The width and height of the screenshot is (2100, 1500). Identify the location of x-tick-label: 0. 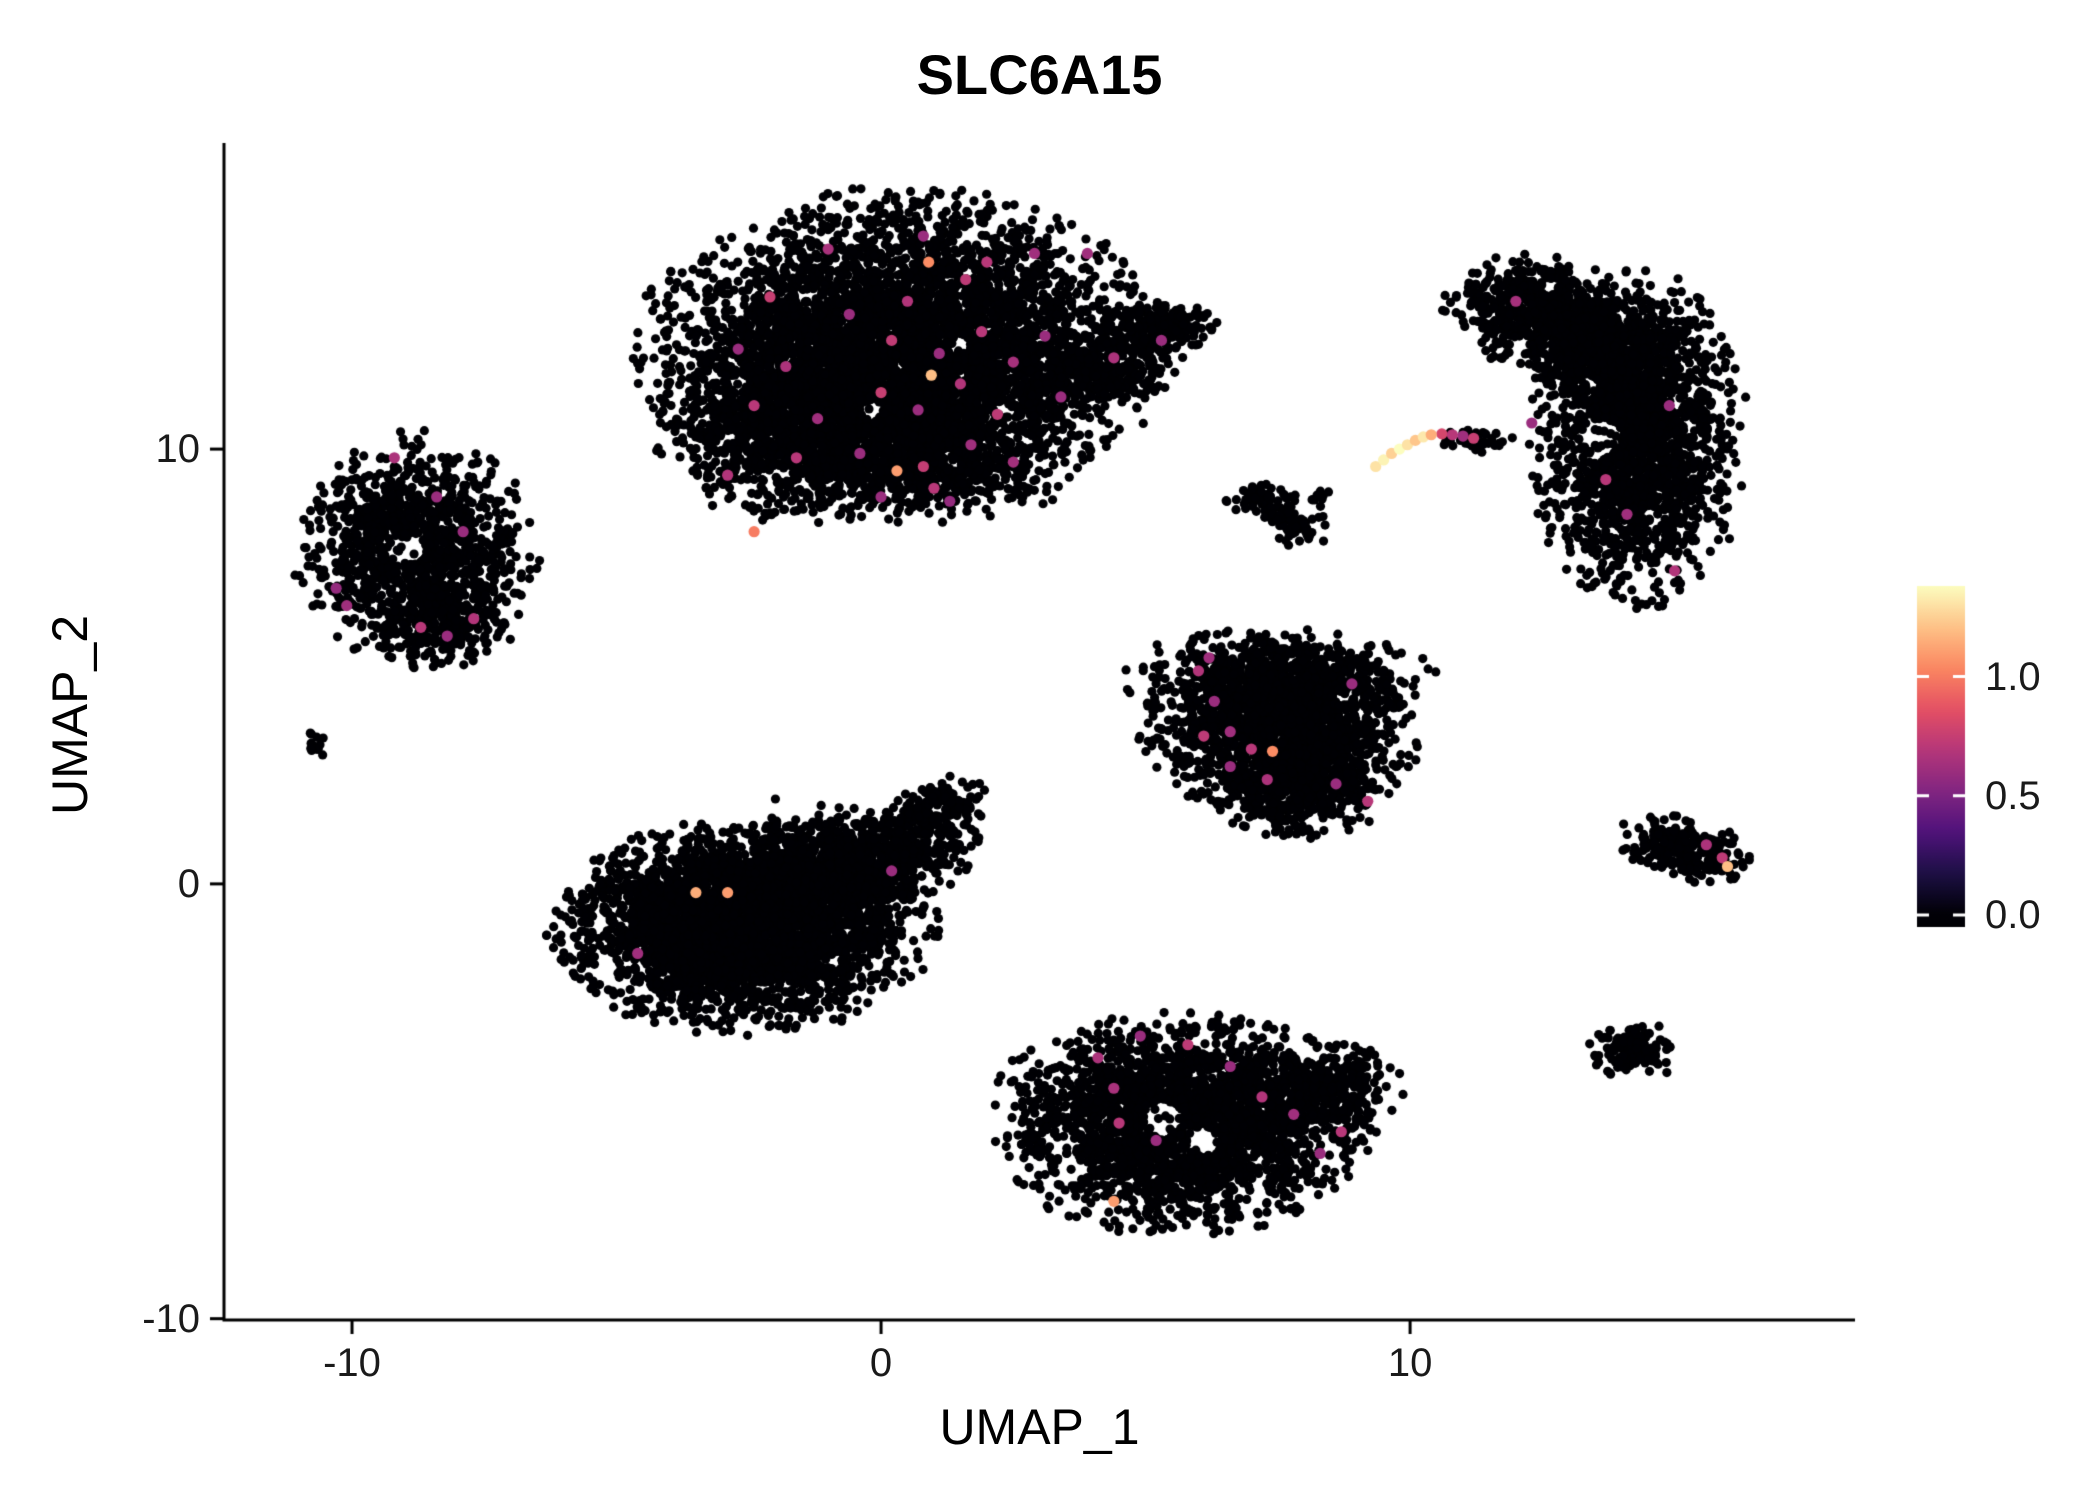
(881, 1363).